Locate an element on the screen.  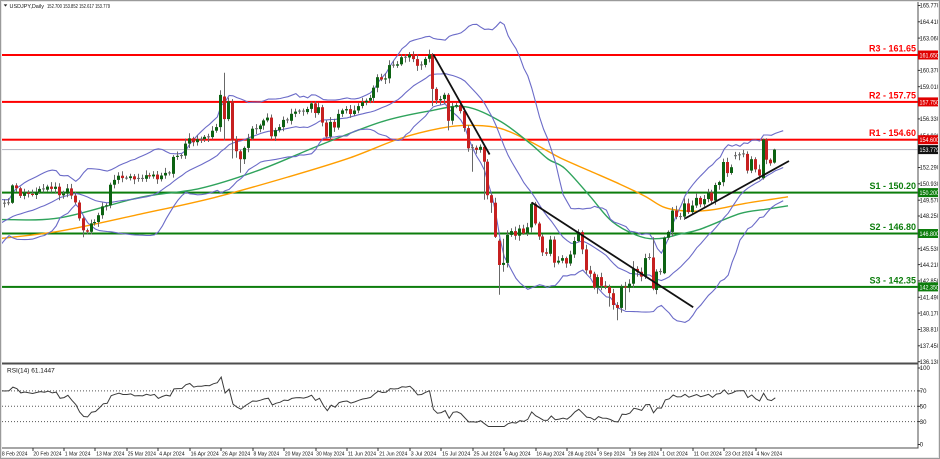
svg-text: 11 Oct 2024 is located at coordinates (708, 454).